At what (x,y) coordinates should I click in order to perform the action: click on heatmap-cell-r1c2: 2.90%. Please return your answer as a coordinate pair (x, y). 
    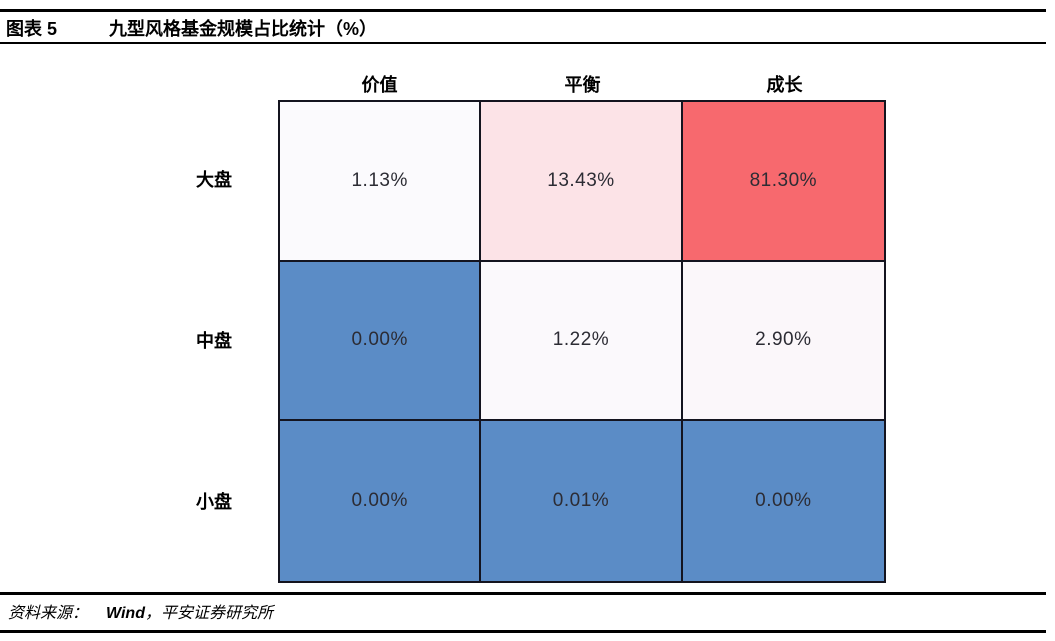
    Looking at the image, I should click on (783, 341).